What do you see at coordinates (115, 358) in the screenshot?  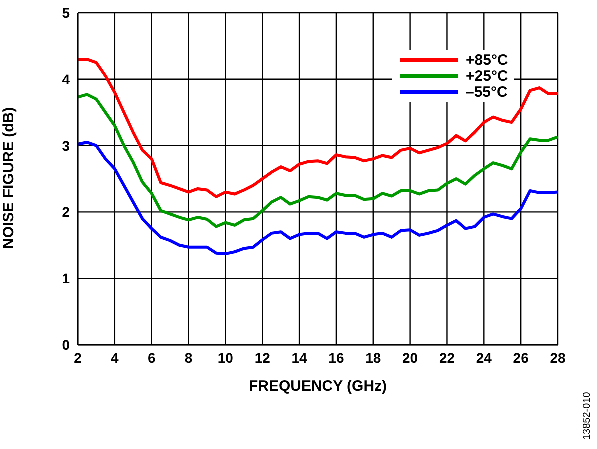 I see `x-tick-label: 4` at bounding box center [115, 358].